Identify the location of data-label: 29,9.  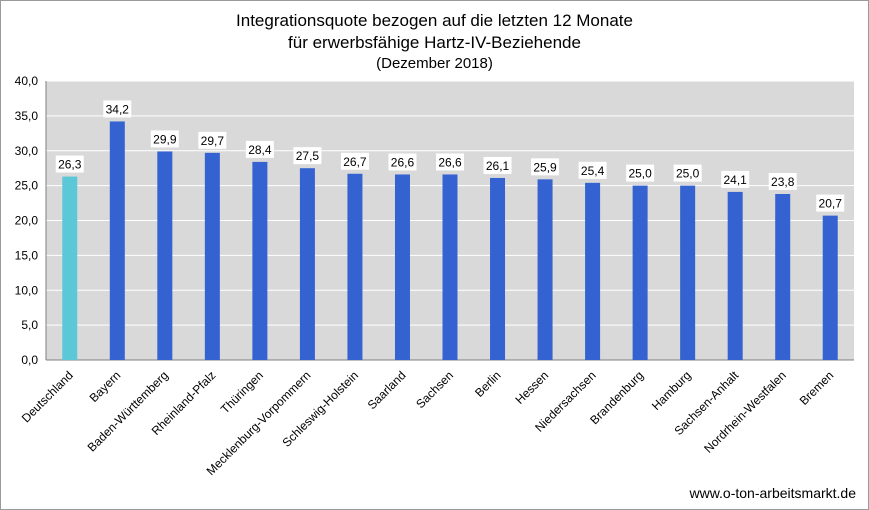
(165, 139).